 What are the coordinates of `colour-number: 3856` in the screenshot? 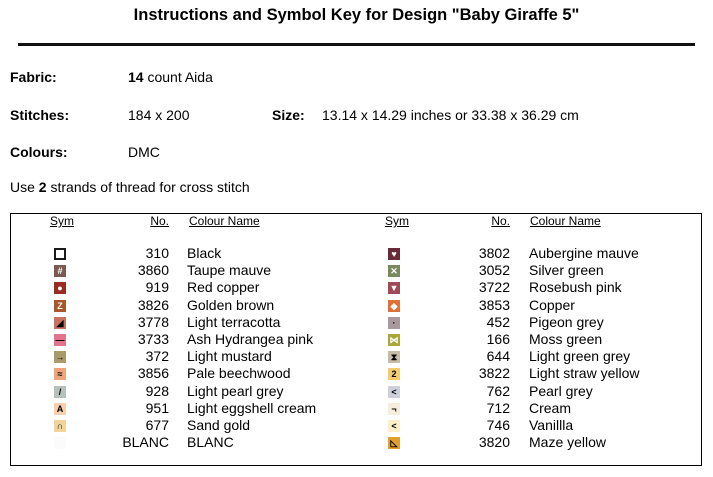 It's located at (153, 373).